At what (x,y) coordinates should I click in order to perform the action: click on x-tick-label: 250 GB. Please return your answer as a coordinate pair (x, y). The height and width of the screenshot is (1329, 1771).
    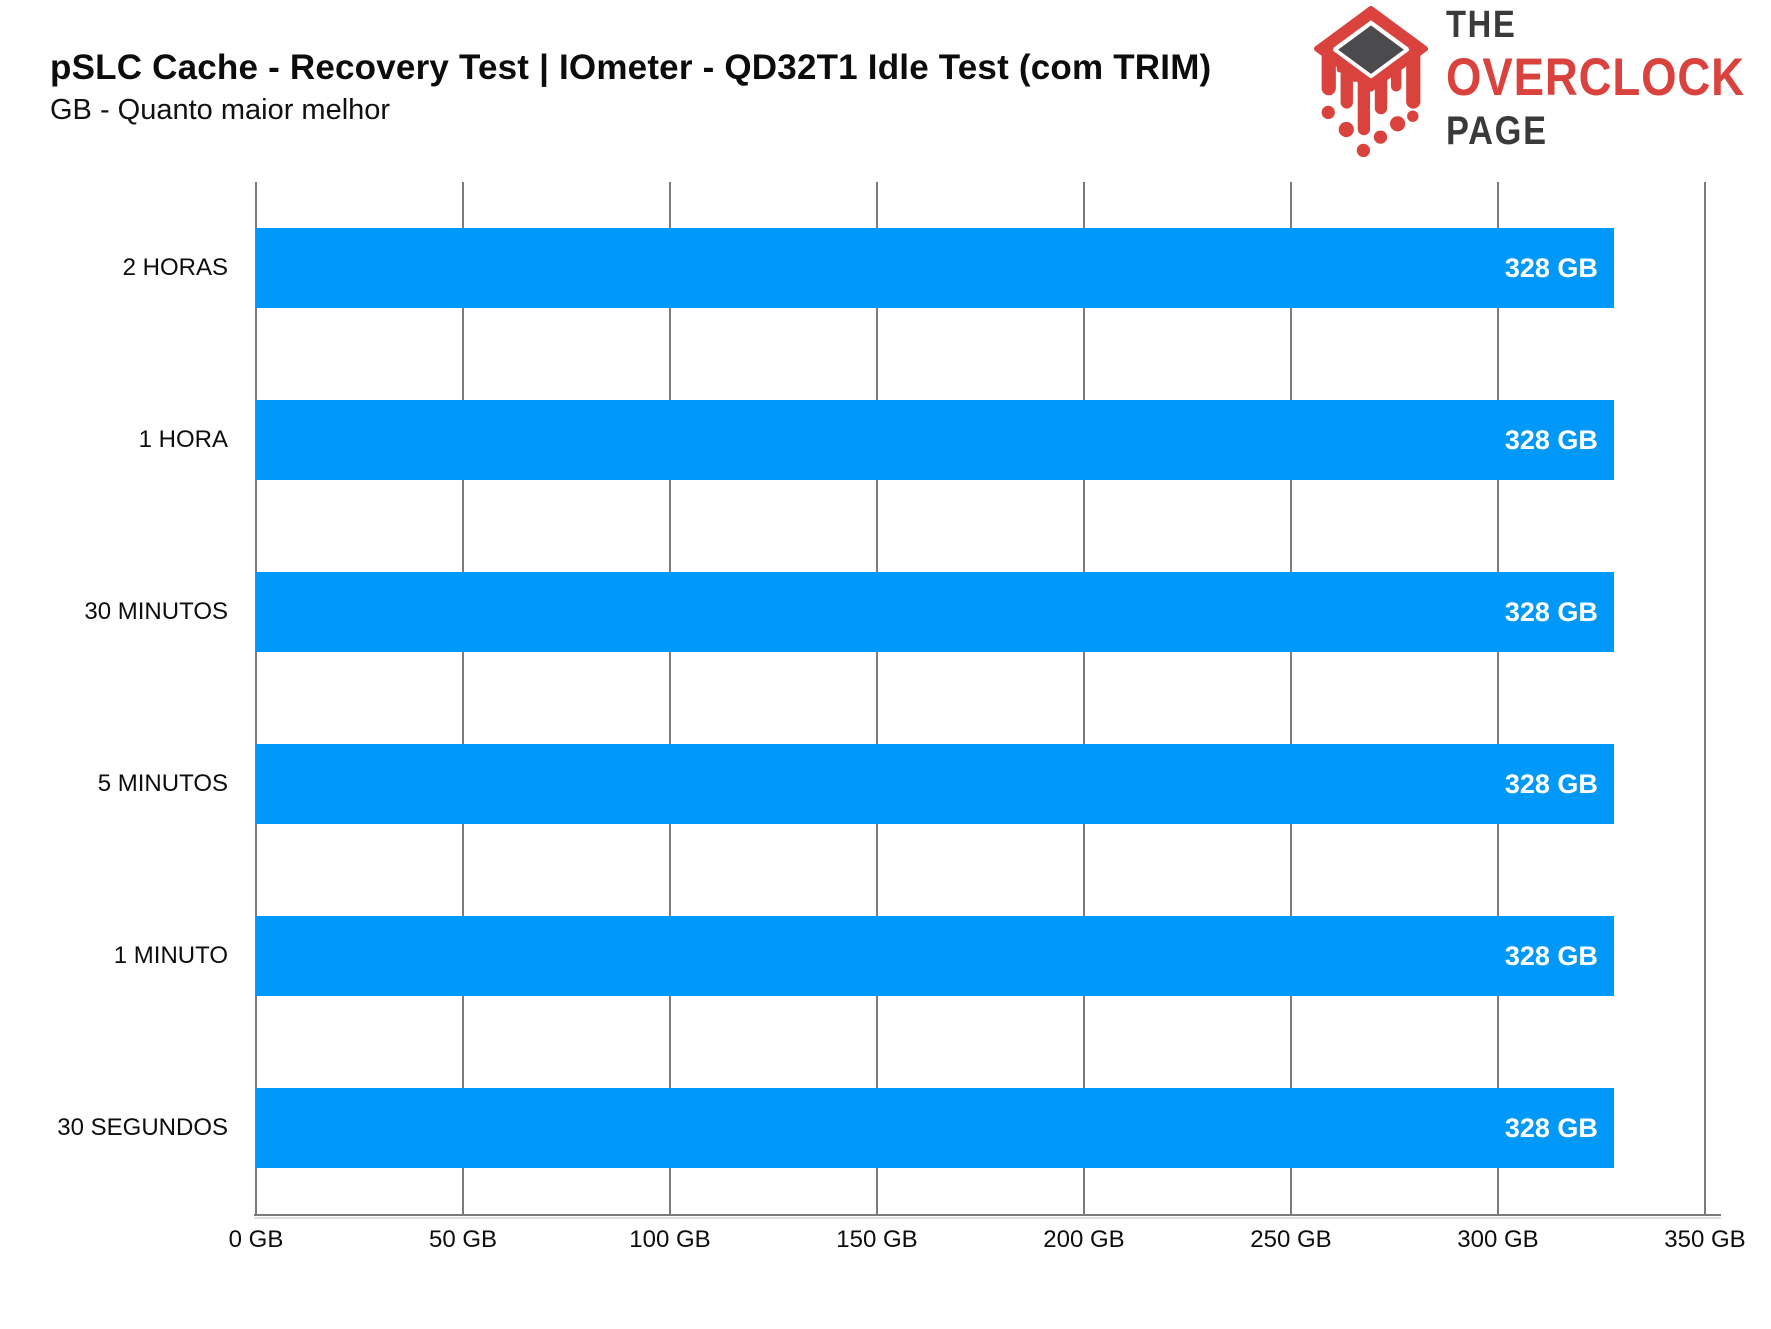
    Looking at the image, I should click on (1291, 1239).